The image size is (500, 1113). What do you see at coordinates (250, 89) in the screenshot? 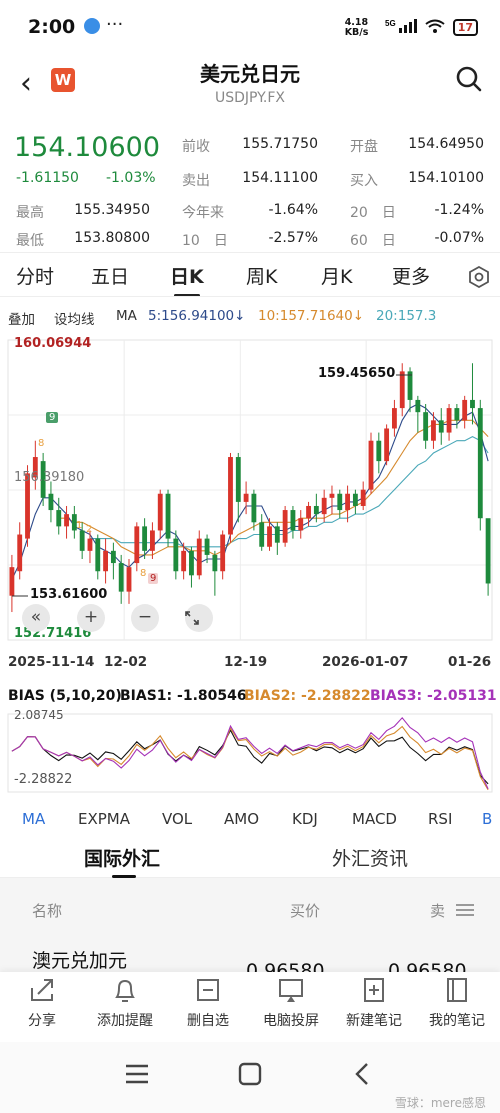
I see `page-header: ‹ W 美元兑日元 USDJPY.FX` at bounding box center [250, 89].